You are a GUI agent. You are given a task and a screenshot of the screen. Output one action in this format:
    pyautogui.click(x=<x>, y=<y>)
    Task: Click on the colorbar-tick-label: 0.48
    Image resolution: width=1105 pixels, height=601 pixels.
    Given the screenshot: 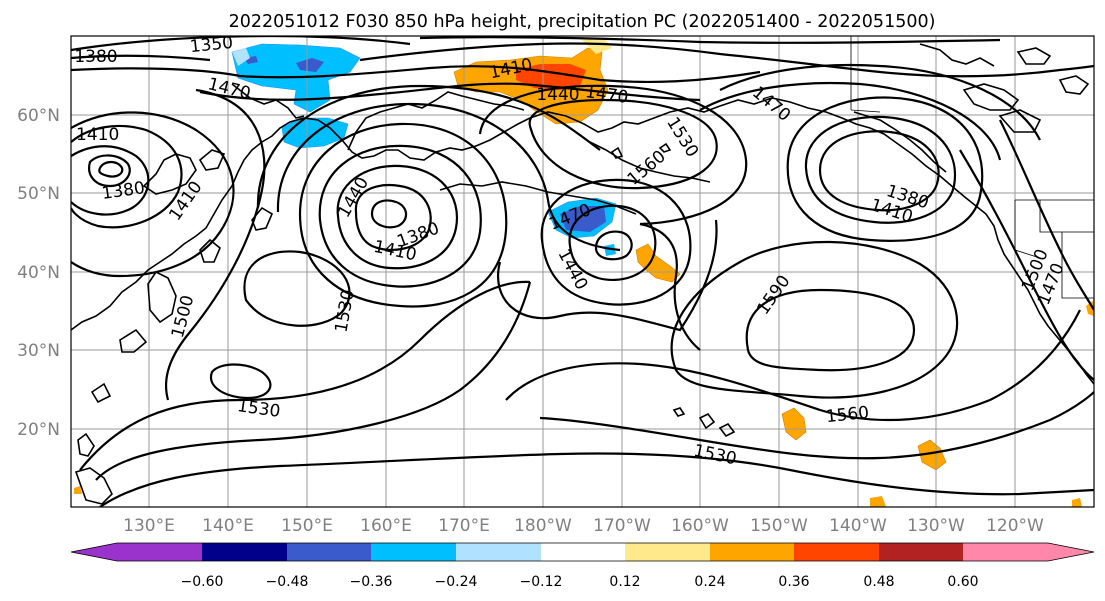 What is the action you would take?
    pyautogui.click(x=878, y=582)
    